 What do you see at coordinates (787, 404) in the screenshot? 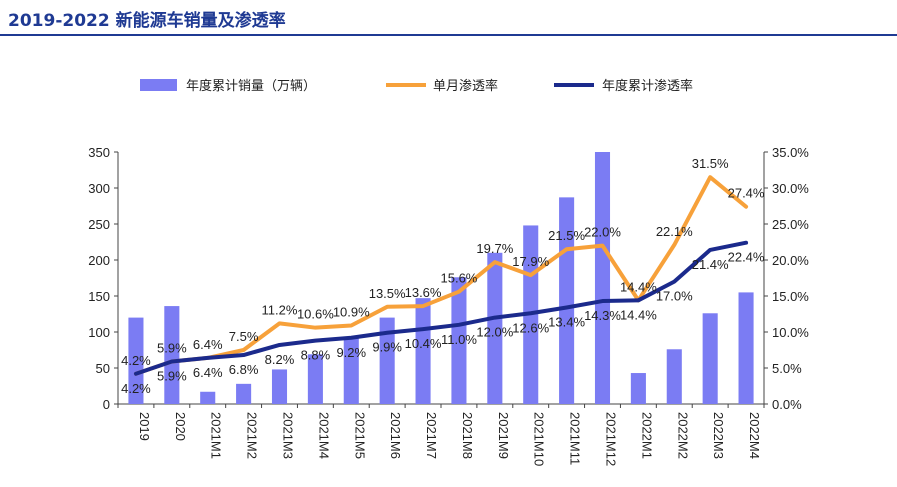
I see `y-right-tick-label: 0.0%` at bounding box center [787, 404].